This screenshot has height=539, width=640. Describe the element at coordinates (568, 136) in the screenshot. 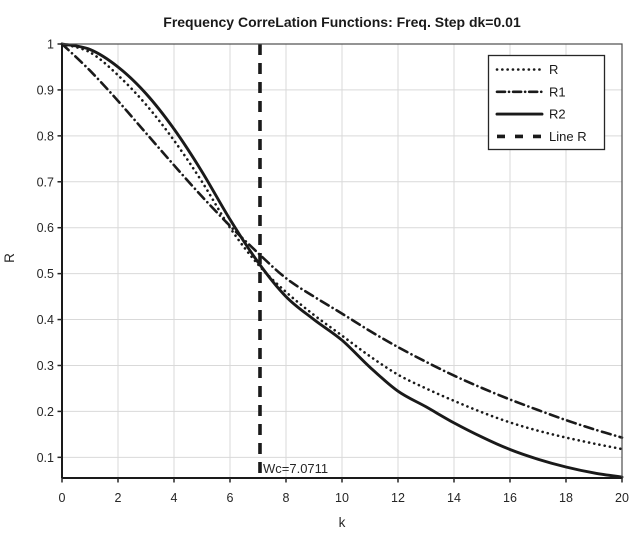

I see `legend-label-line-r: Line R` at that location.